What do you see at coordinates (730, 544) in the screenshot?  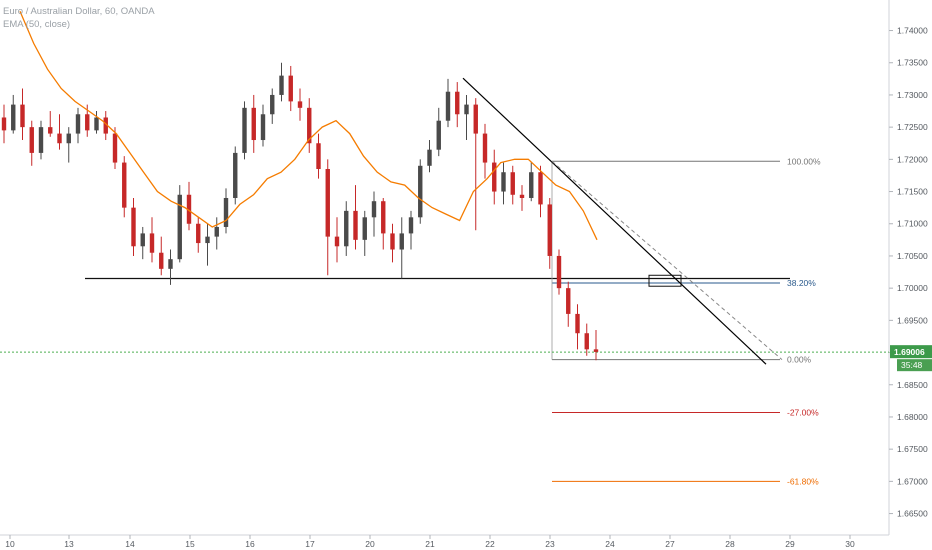 I see `time-tick-label: 28` at bounding box center [730, 544].